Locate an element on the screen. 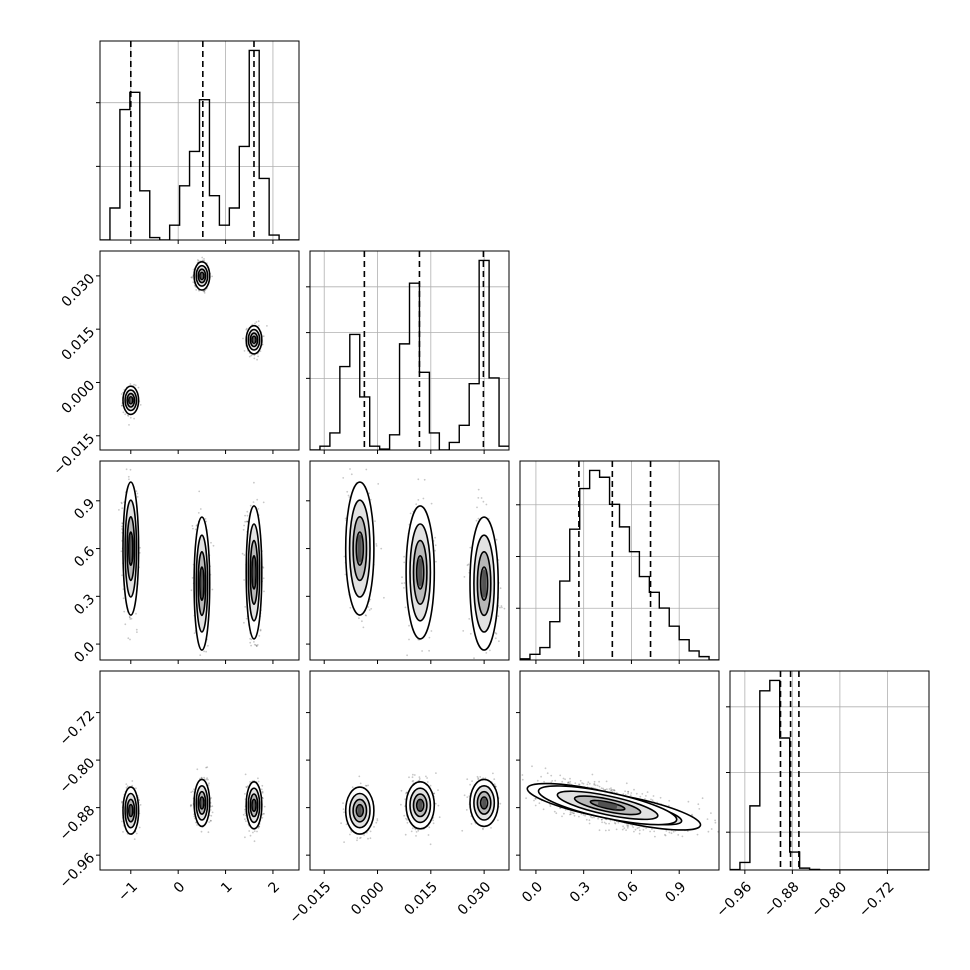  scatter-points is located at coordinates (193, 804).